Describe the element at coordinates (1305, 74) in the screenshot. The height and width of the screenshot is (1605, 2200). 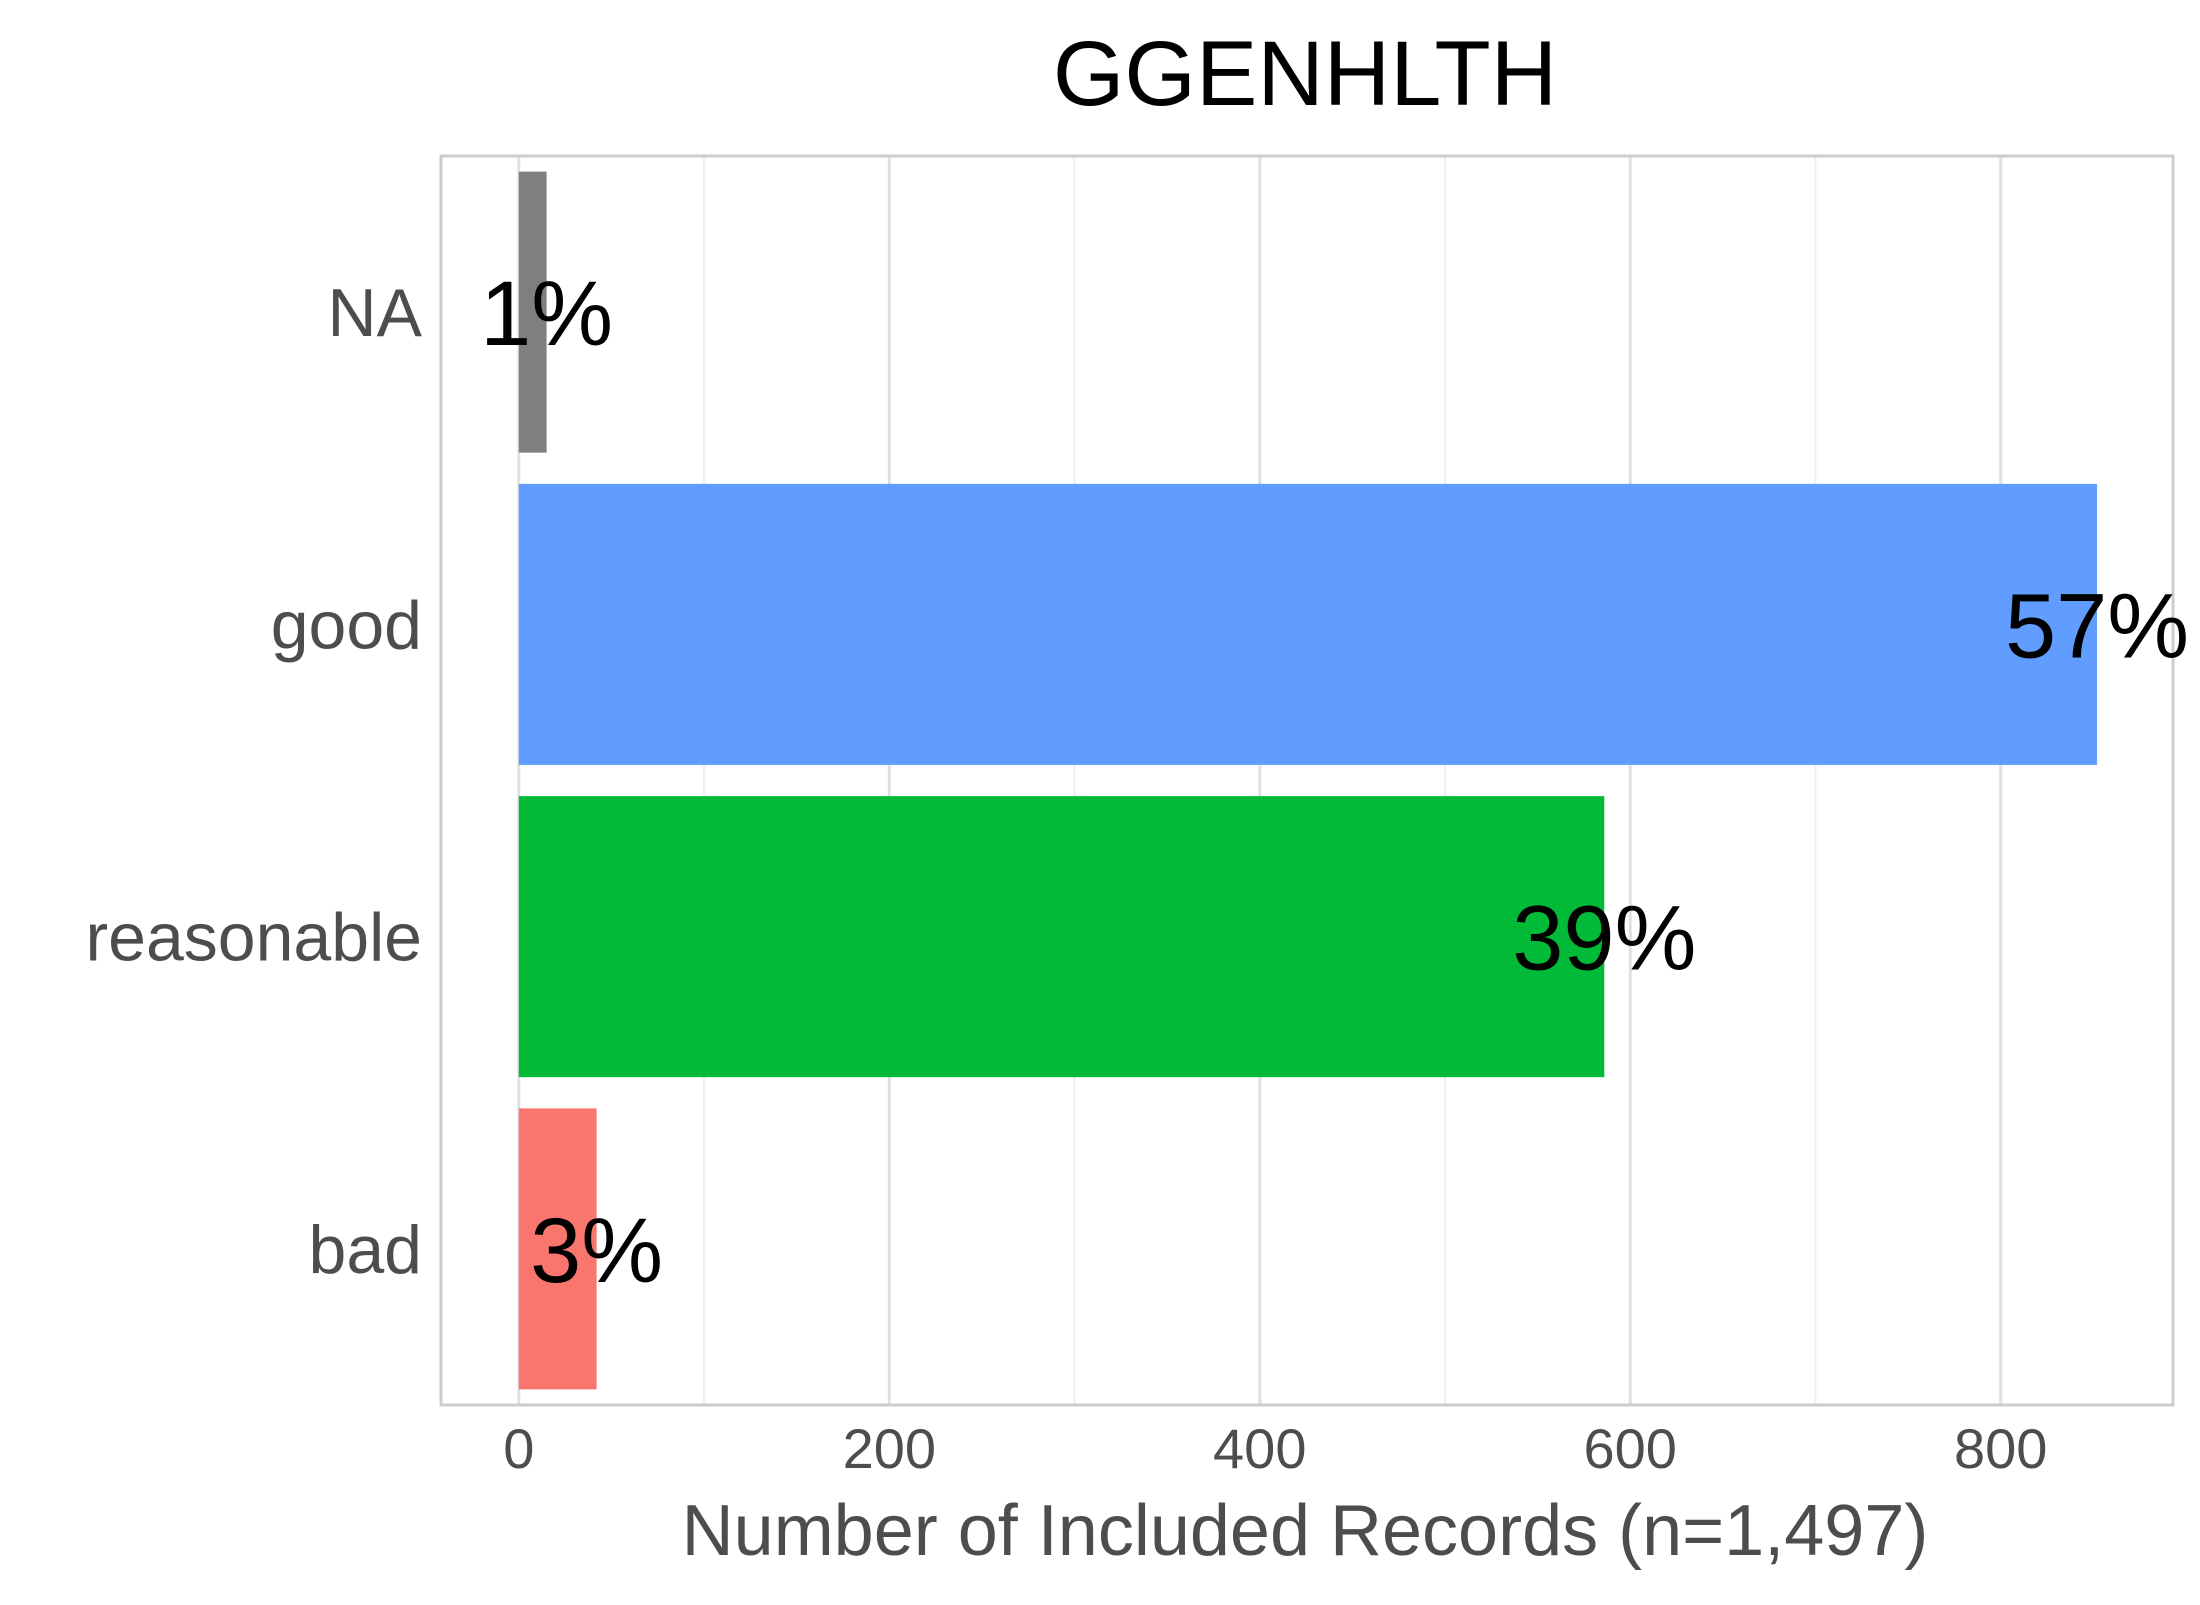
I see `chart-title: GGENHLTH` at that location.